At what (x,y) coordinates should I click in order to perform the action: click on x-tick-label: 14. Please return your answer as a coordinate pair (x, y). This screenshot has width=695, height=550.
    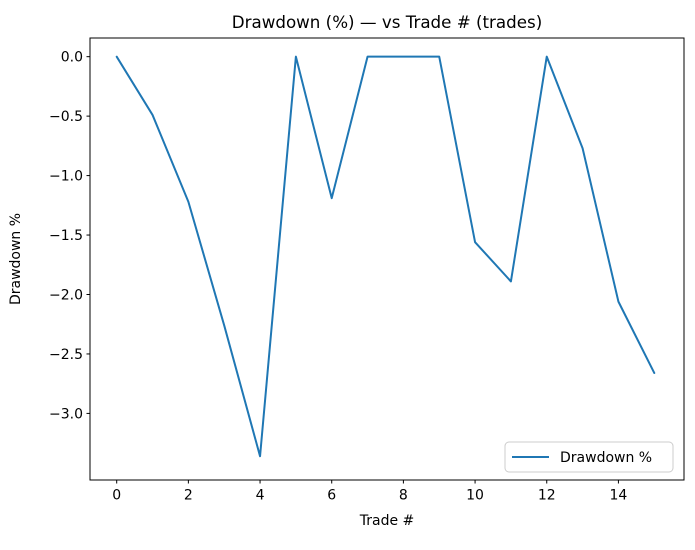
    Looking at the image, I should click on (619, 496).